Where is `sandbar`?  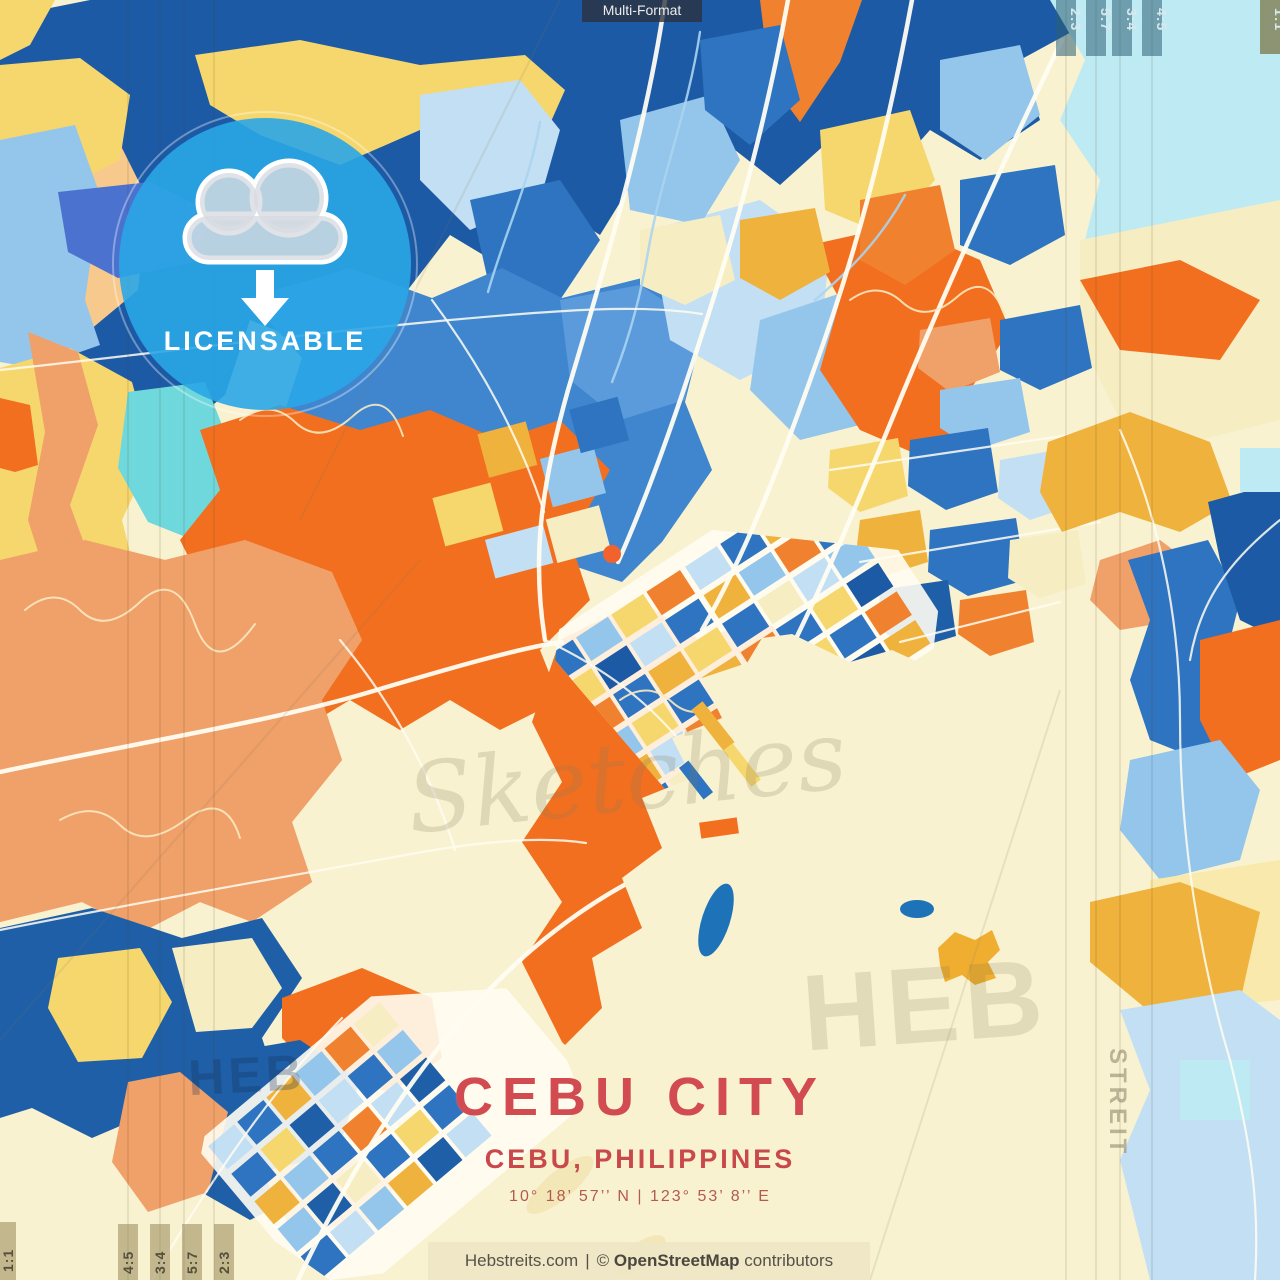 sandbar is located at coordinates (560, 1185).